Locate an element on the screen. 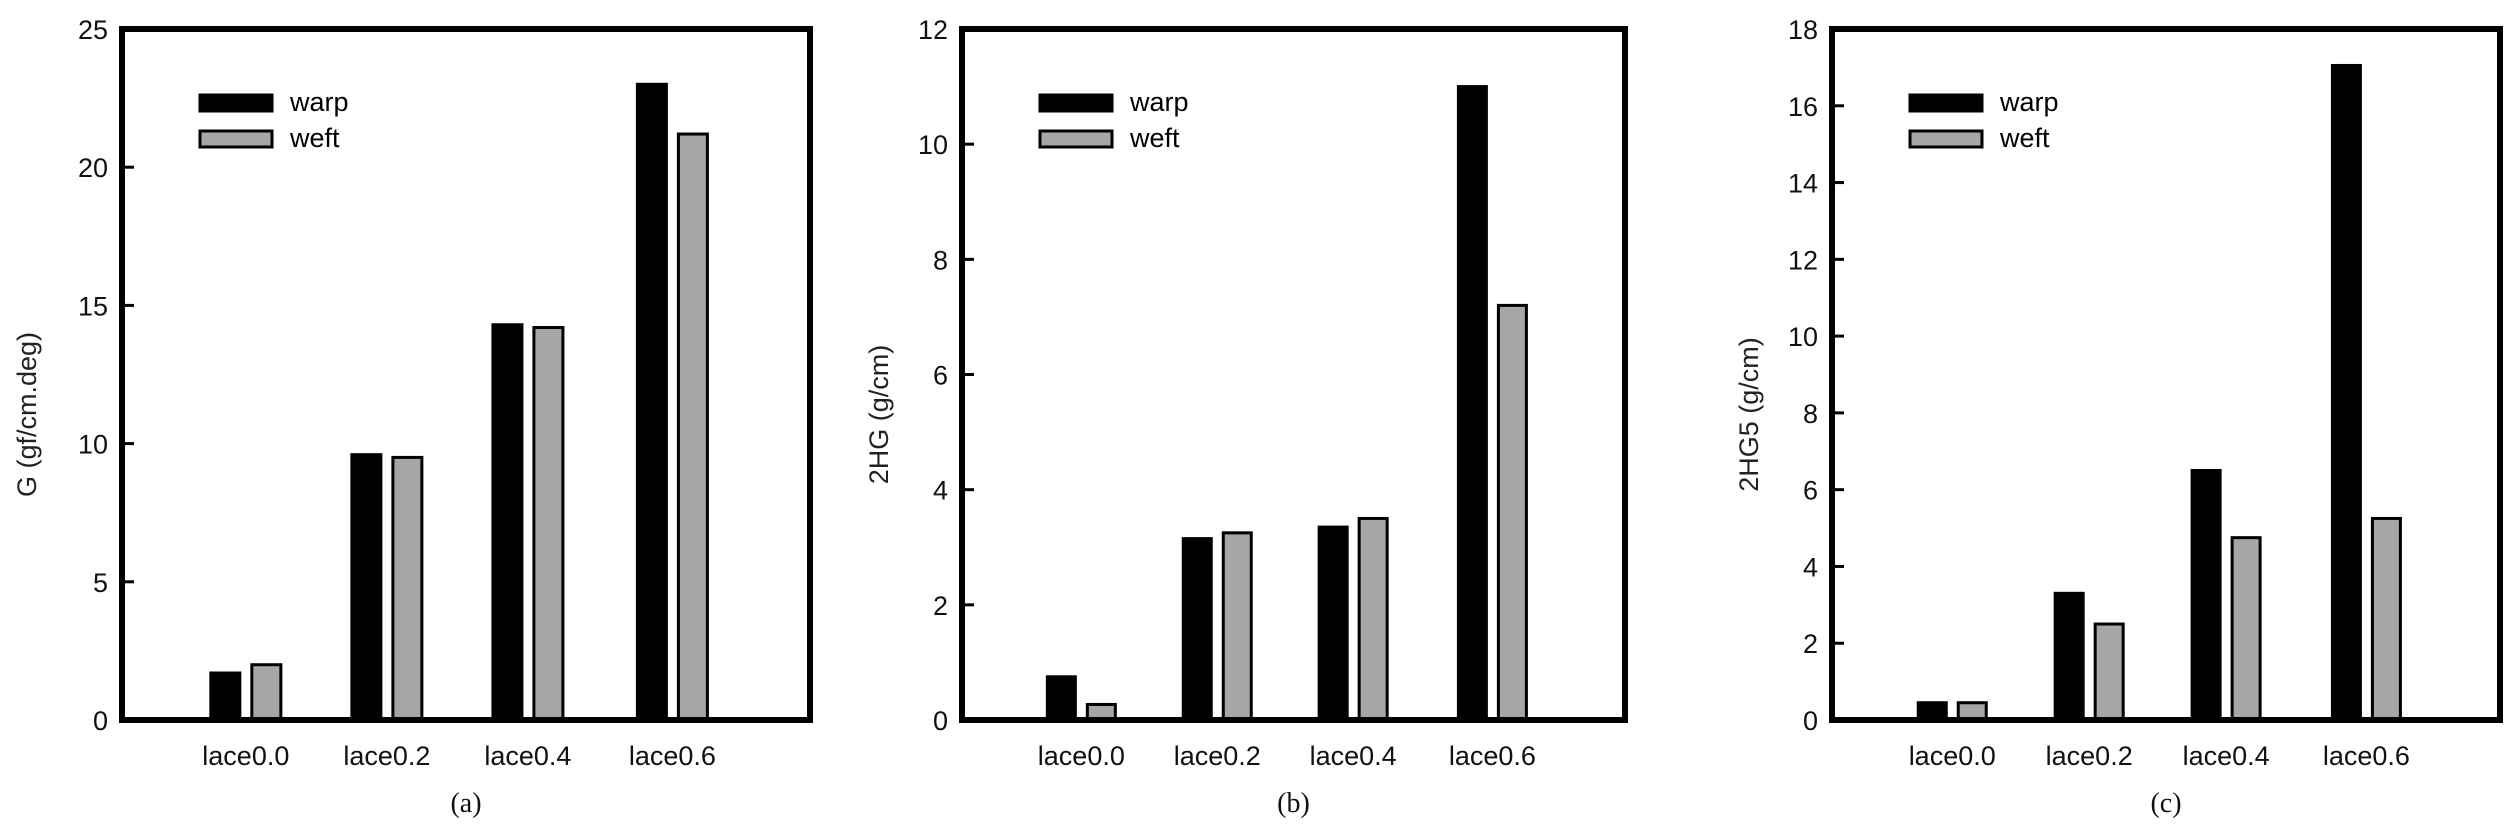  panel-label: (c) is located at coordinates (2165, 803).